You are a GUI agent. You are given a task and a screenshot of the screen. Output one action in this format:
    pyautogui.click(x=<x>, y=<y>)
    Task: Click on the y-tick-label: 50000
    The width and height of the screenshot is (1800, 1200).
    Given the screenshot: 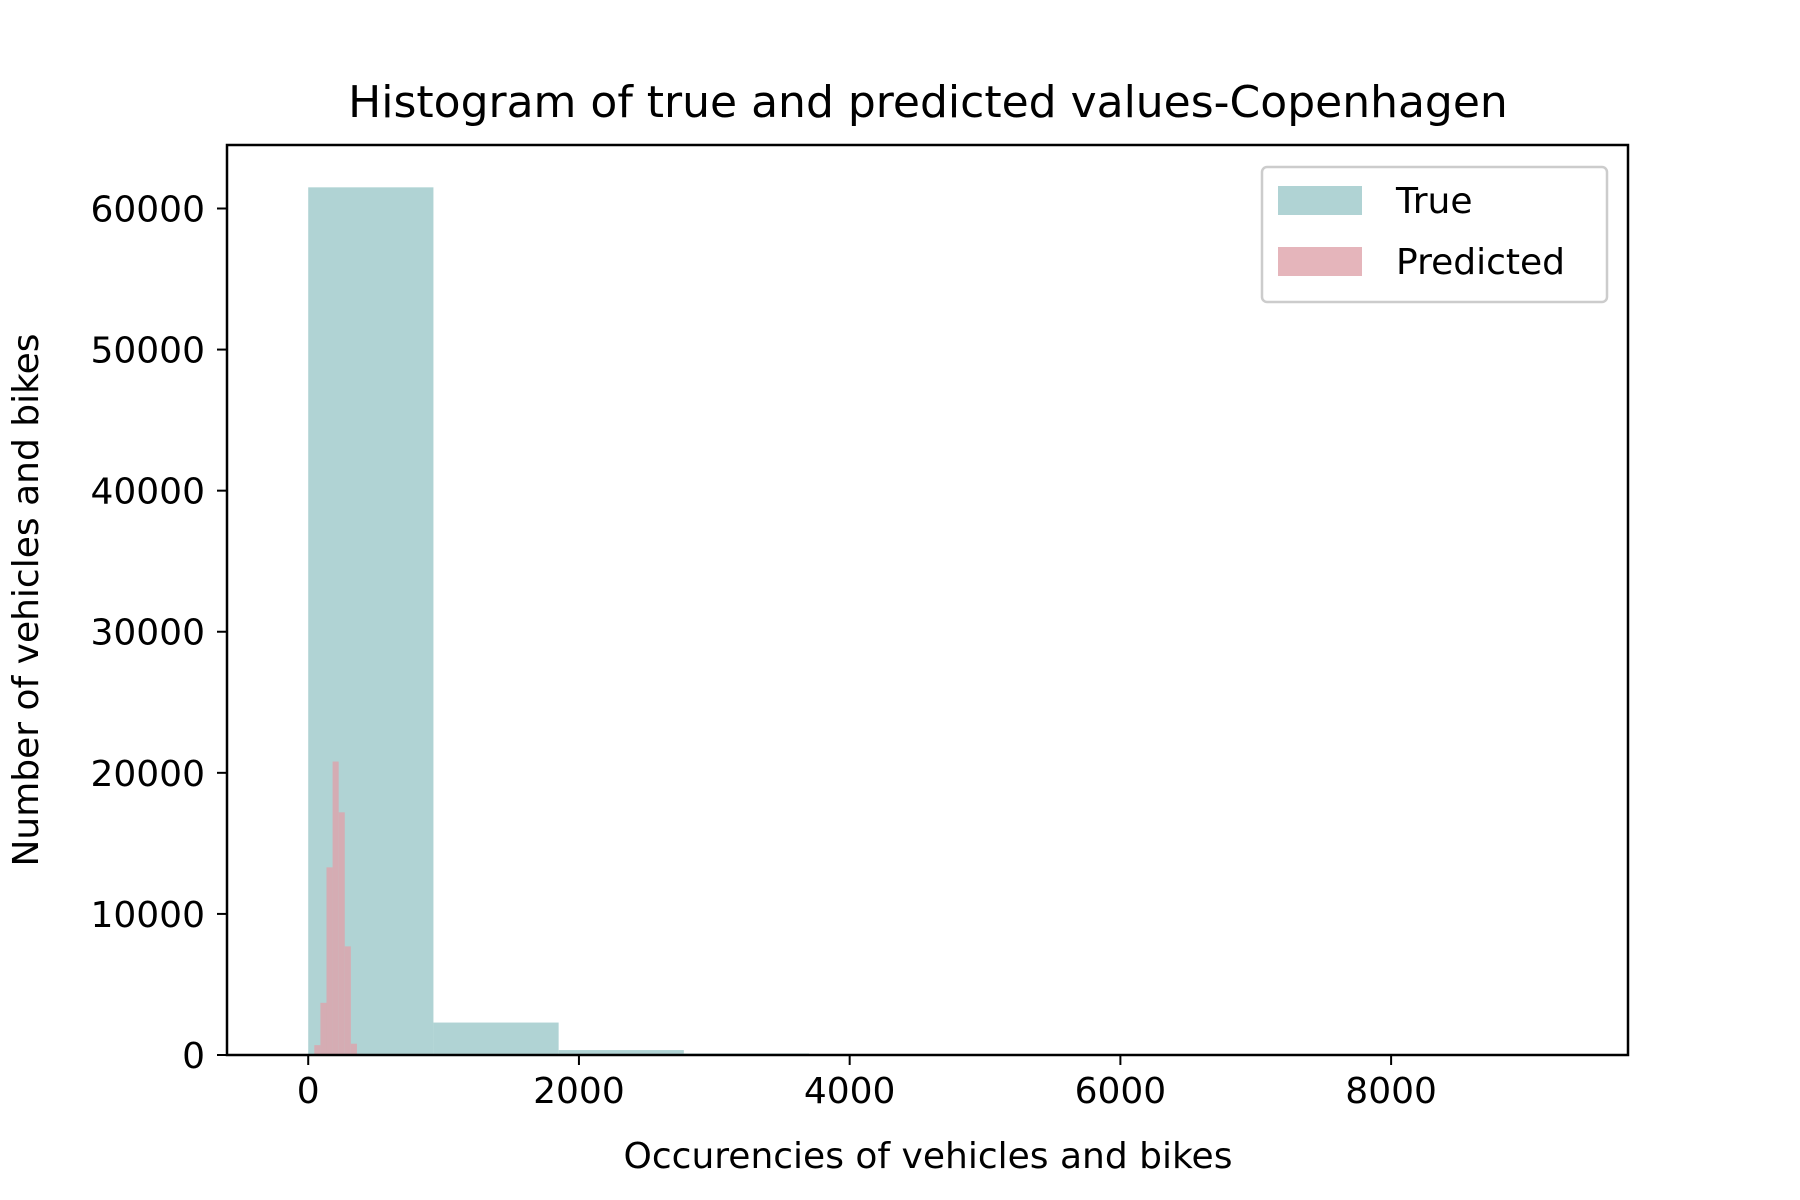 What is the action you would take?
    pyautogui.click(x=147, y=351)
    